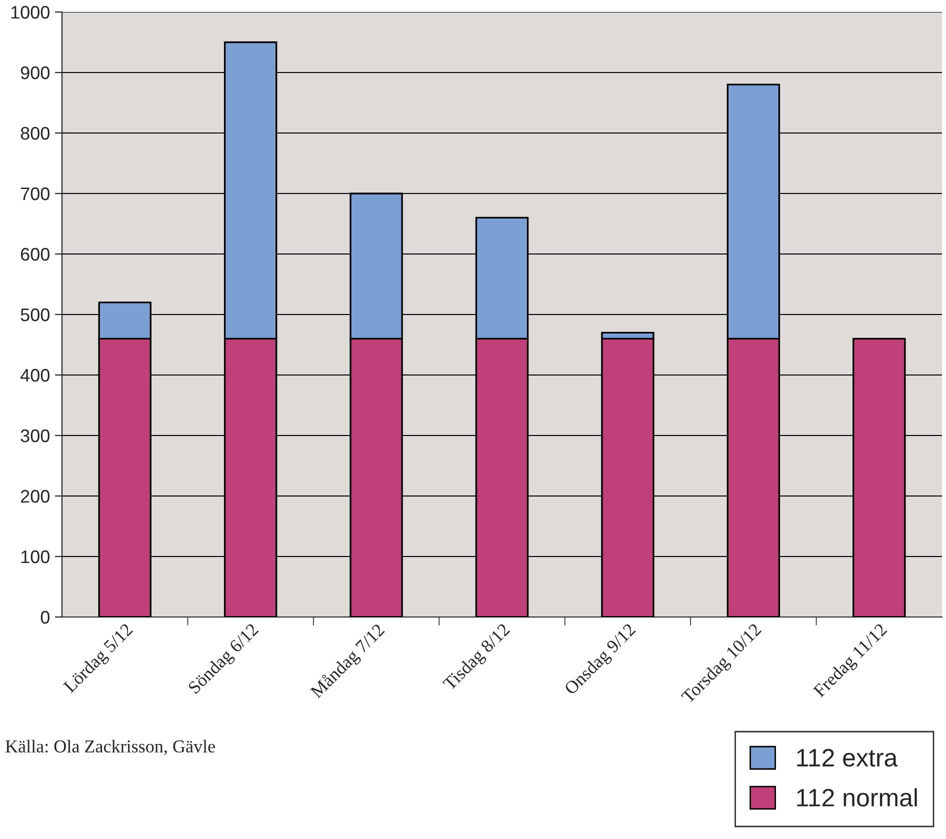 The width and height of the screenshot is (946, 839). What do you see at coordinates (35, 315) in the screenshot?
I see `y-tick-label: 500` at bounding box center [35, 315].